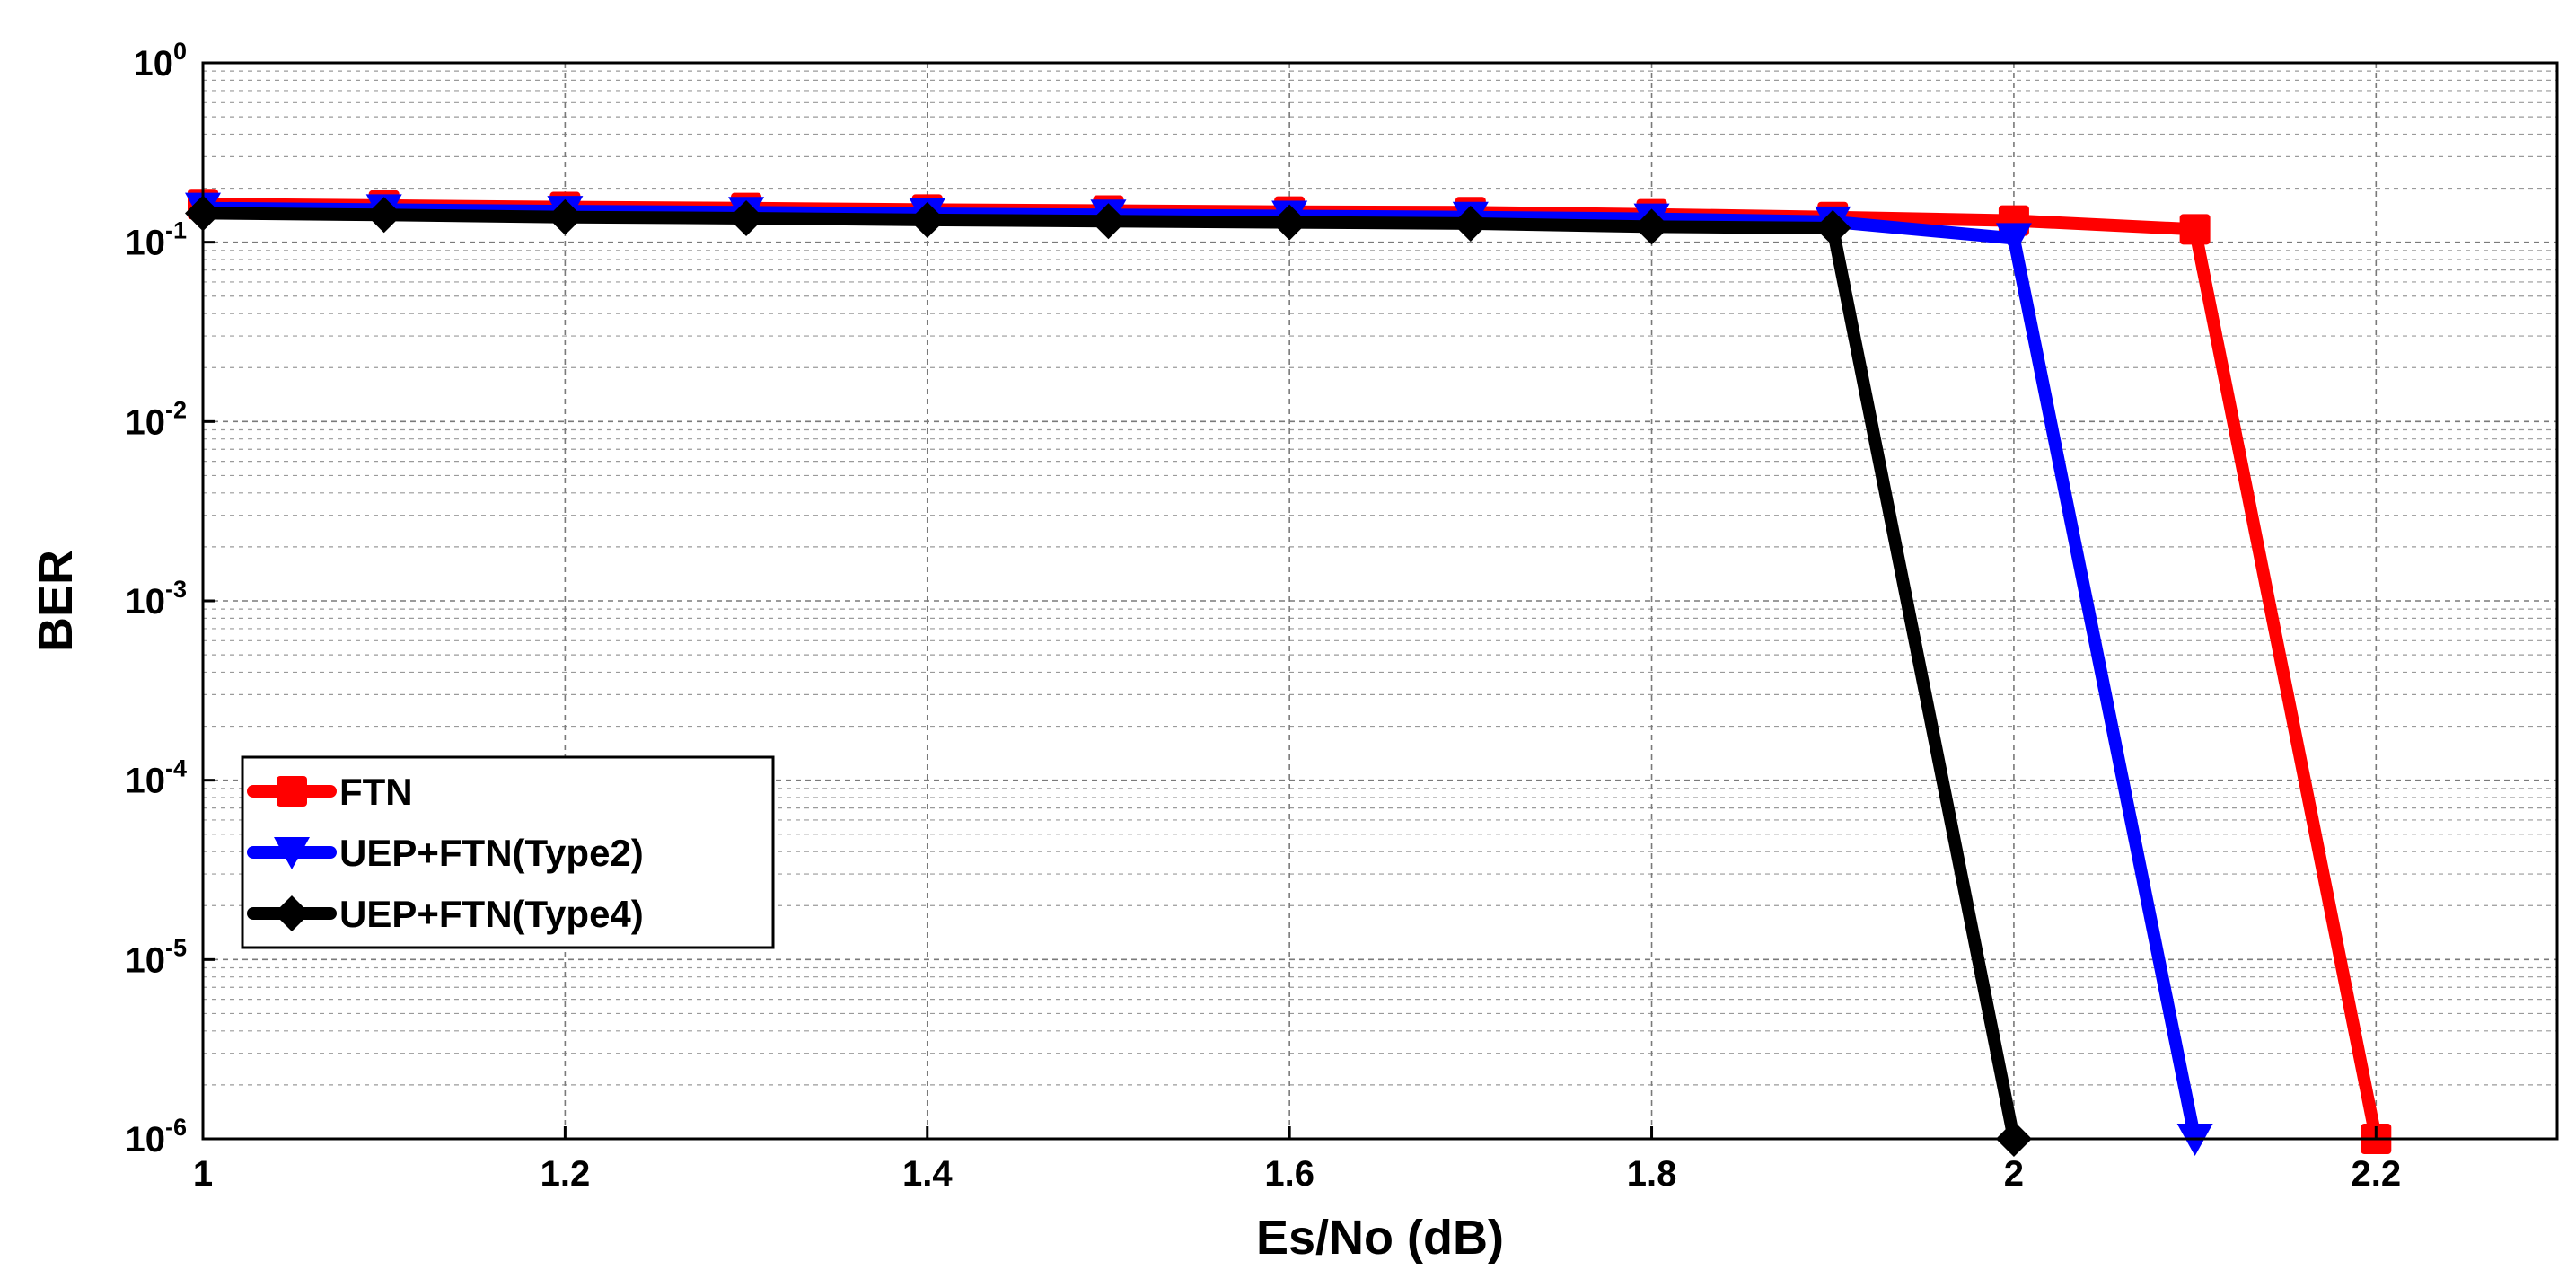 This screenshot has height=1279, width=2576. What do you see at coordinates (156, 957) in the screenshot?
I see `y-tick-label: 10⁻⁵` at bounding box center [156, 957].